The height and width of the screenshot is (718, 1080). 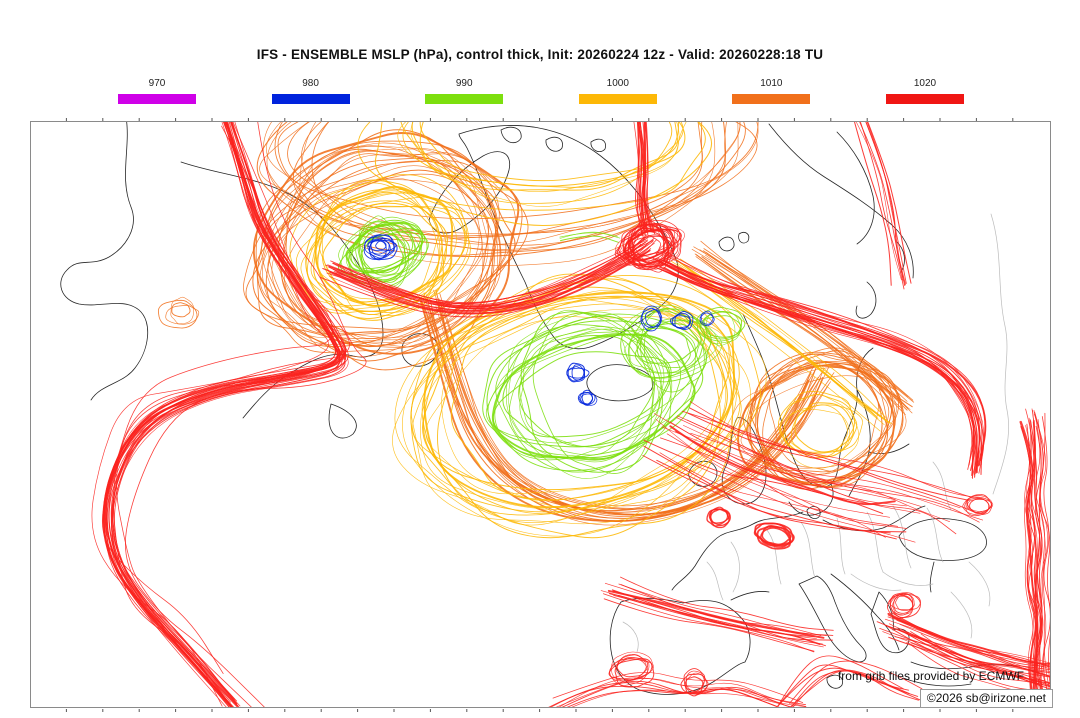 I want to click on legend: 970 980 990 1000 1010 1020, so click(x=541, y=91).